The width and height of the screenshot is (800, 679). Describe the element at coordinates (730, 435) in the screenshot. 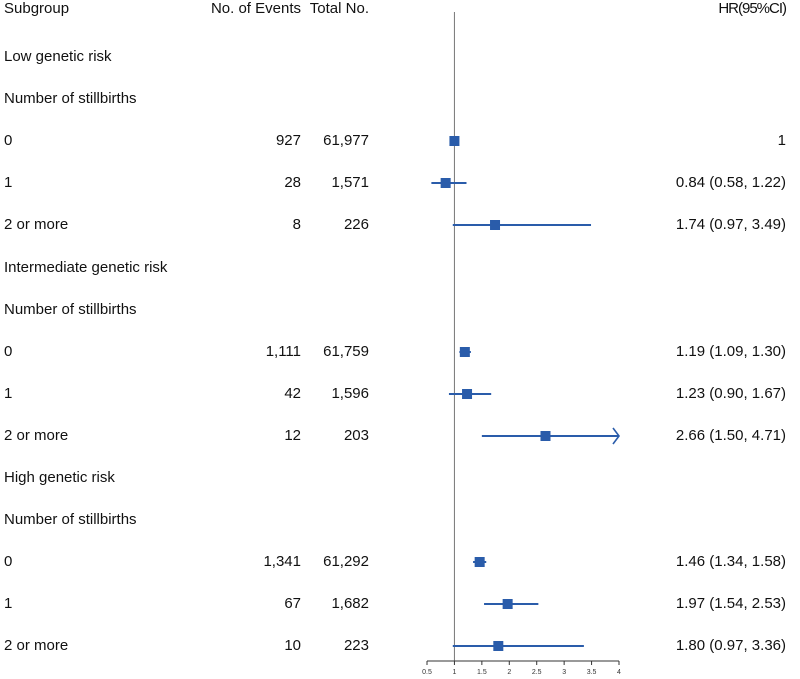

I see `hr-value: 2.66 (1.50, 4.71)` at that location.